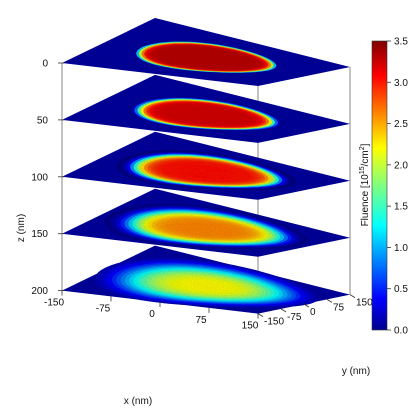 This screenshot has height=415, width=415. What do you see at coordinates (39, 177) in the screenshot?
I see `z-tick-label: 100` at bounding box center [39, 177].